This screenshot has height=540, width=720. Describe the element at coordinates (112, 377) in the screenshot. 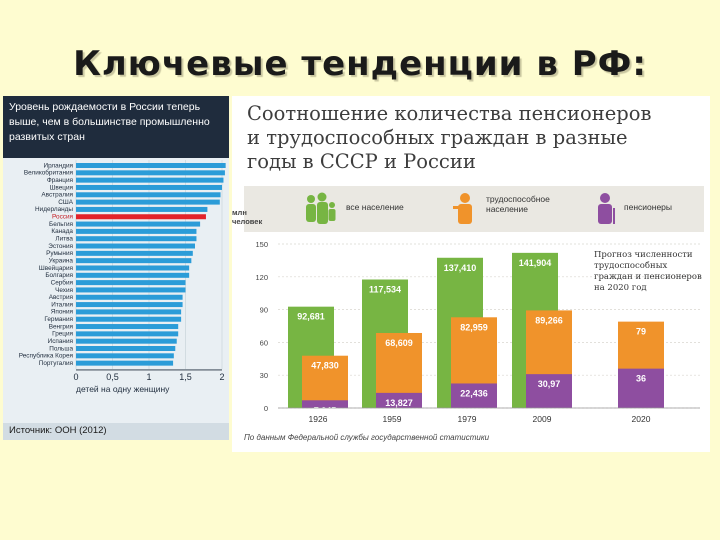

I see `tick-label: 0,5` at that location.